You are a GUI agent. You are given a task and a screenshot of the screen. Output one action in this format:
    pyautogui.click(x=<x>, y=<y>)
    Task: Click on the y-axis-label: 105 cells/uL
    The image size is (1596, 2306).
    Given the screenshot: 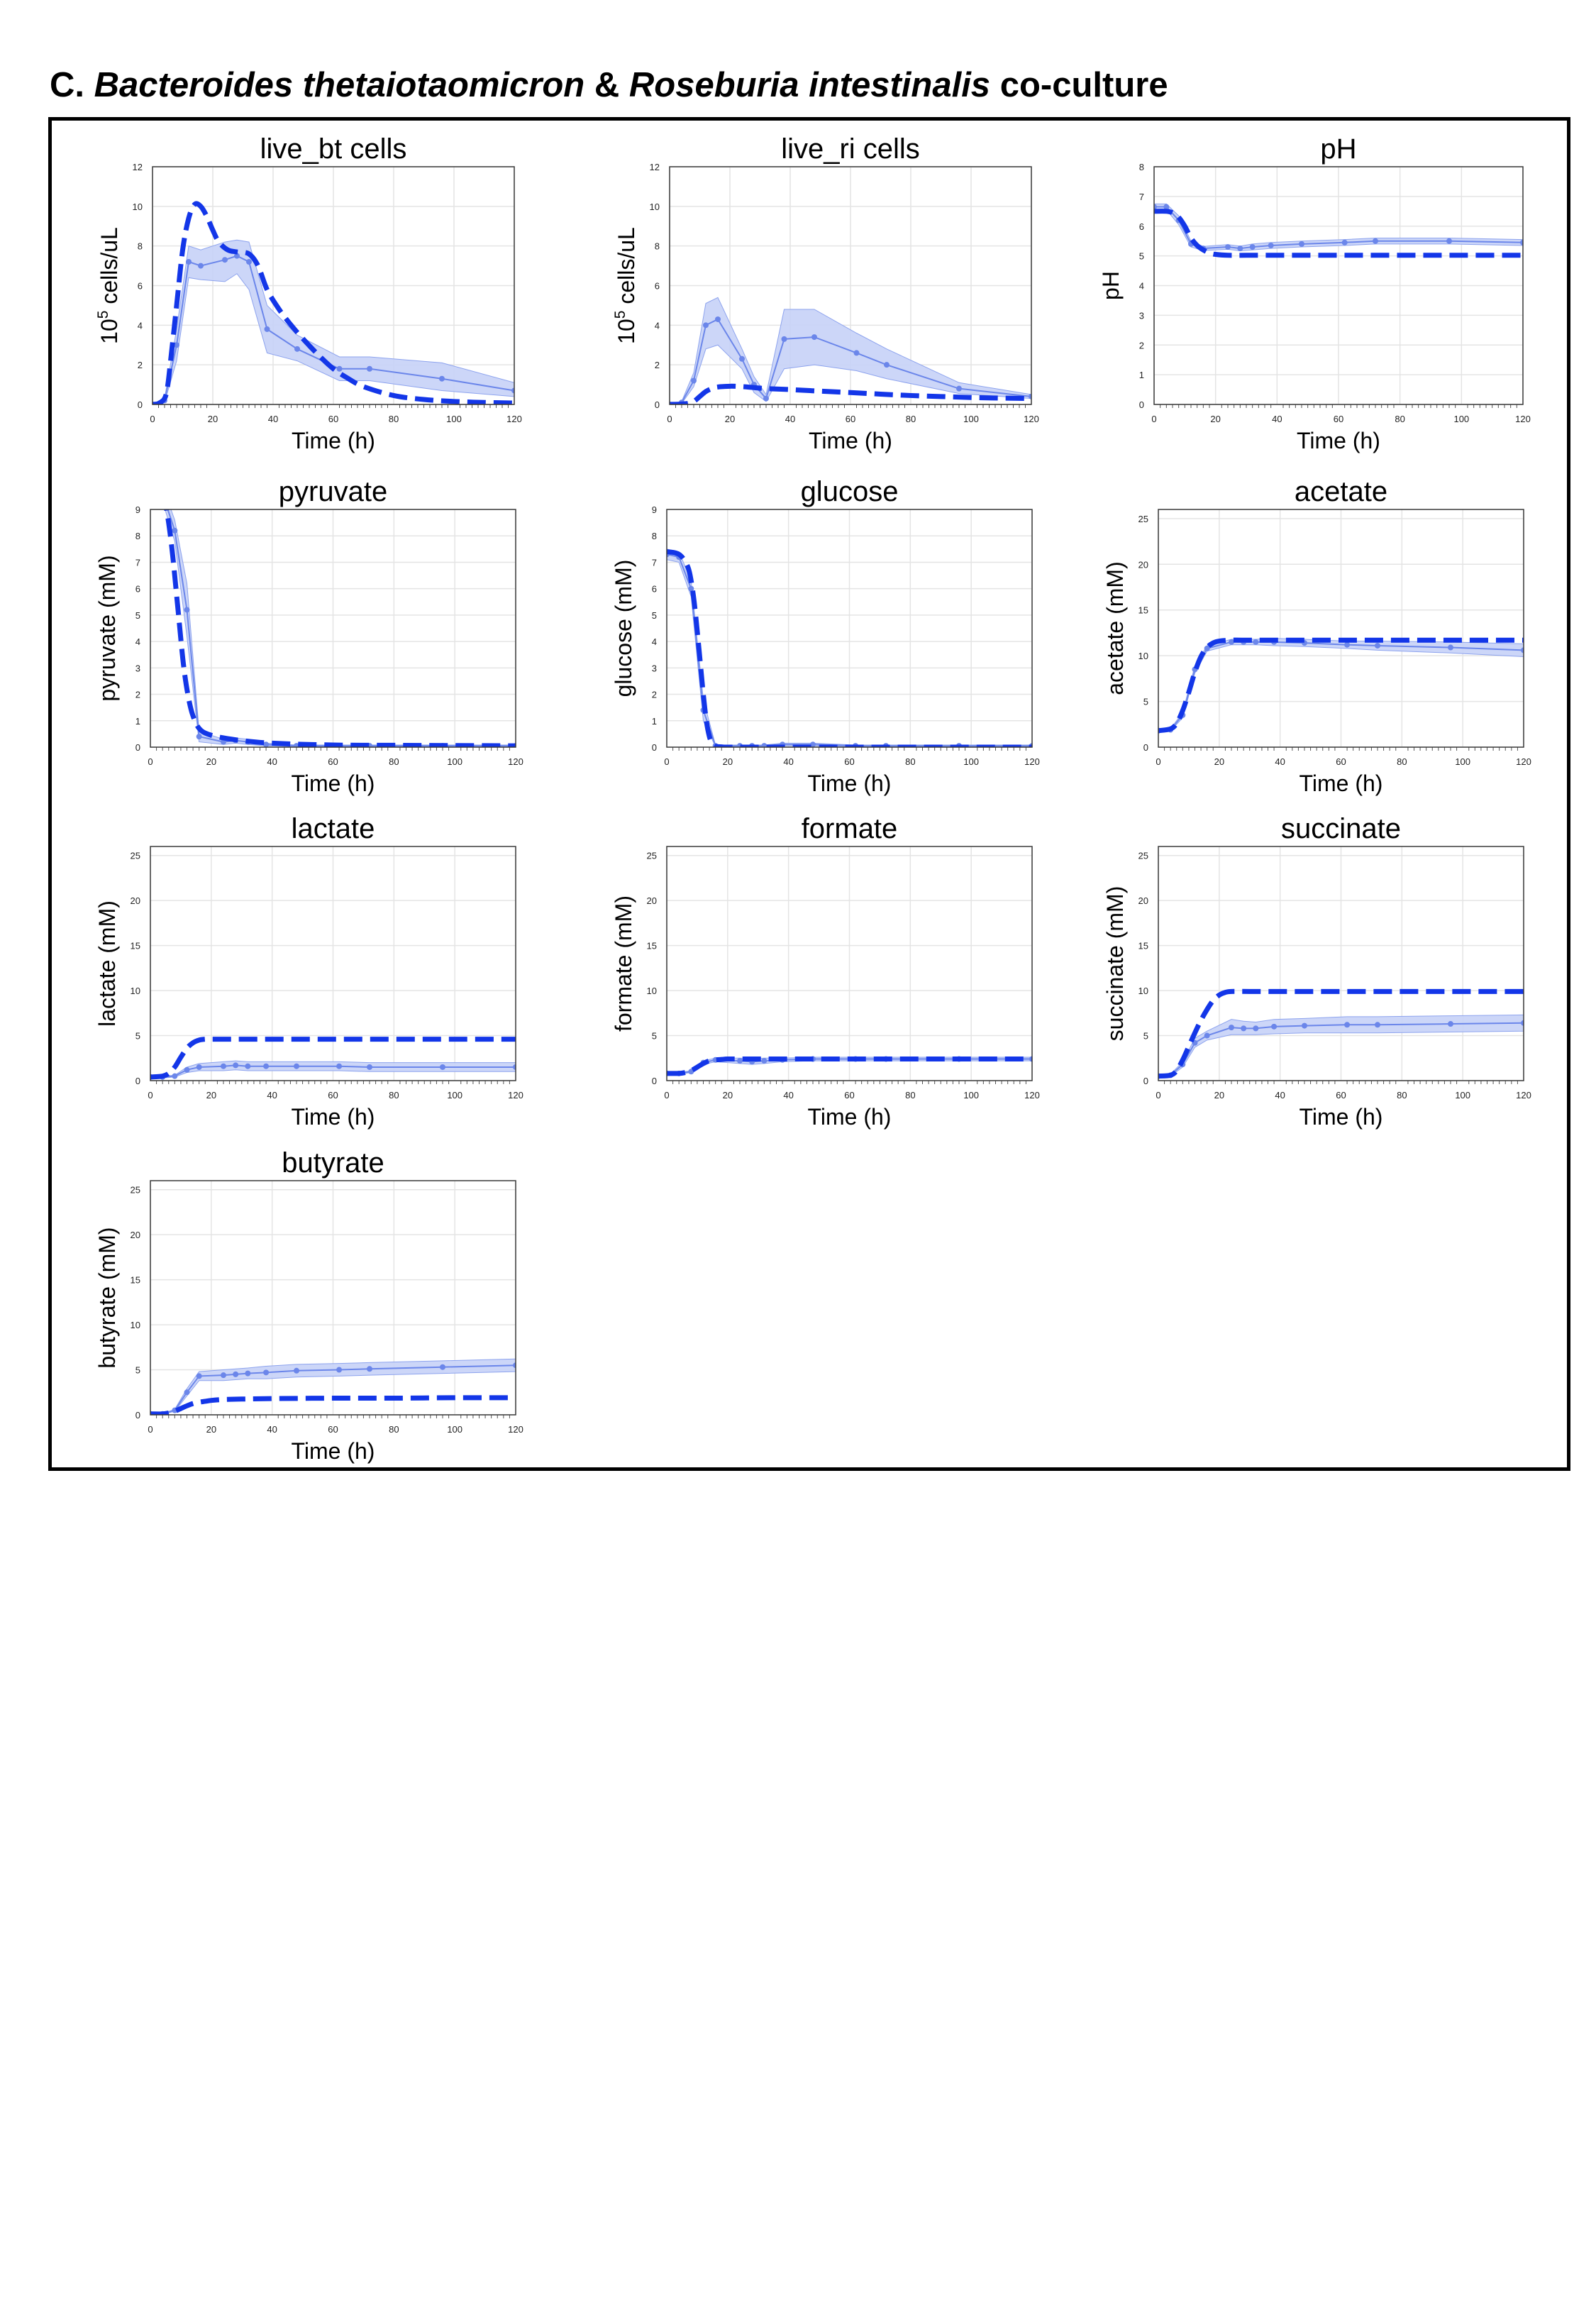 What is the action you would take?
    pyautogui.click(x=625, y=285)
    